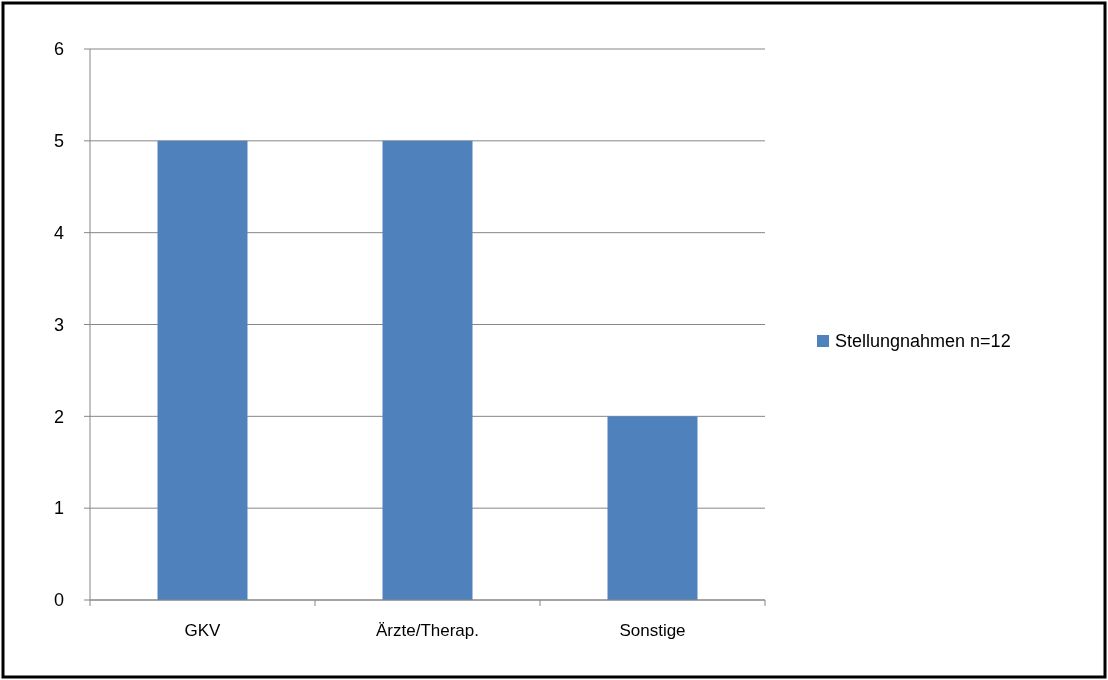 This screenshot has height=680, width=1108. Describe the element at coordinates (652, 630) in the screenshot. I see `x-tick-label: Sonstige` at that location.